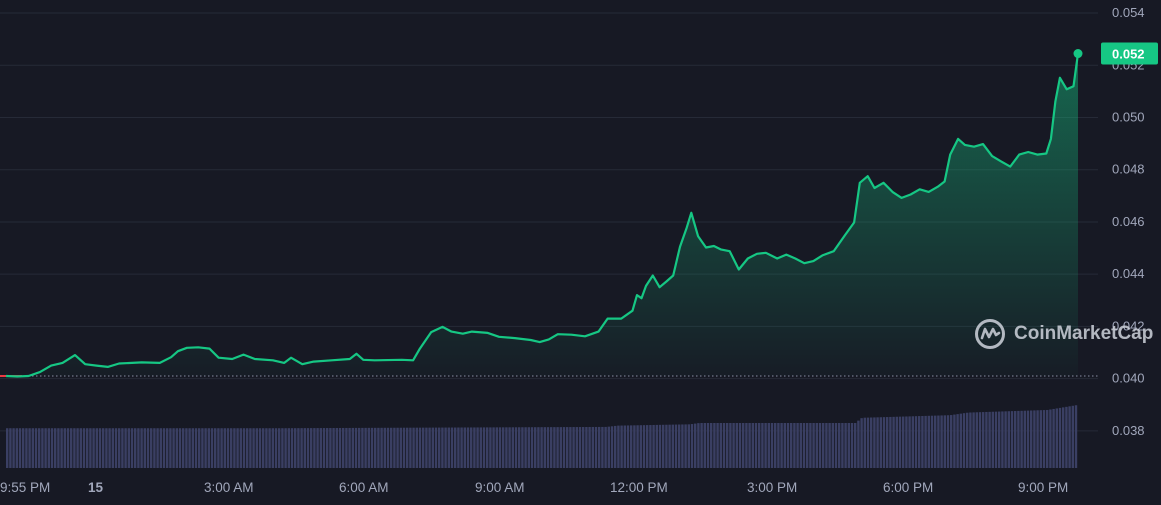 The image size is (1161, 505). What do you see at coordinates (25, 487) in the screenshot?
I see `x-tick-label: 9:55 PM` at bounding box center [25, 487].